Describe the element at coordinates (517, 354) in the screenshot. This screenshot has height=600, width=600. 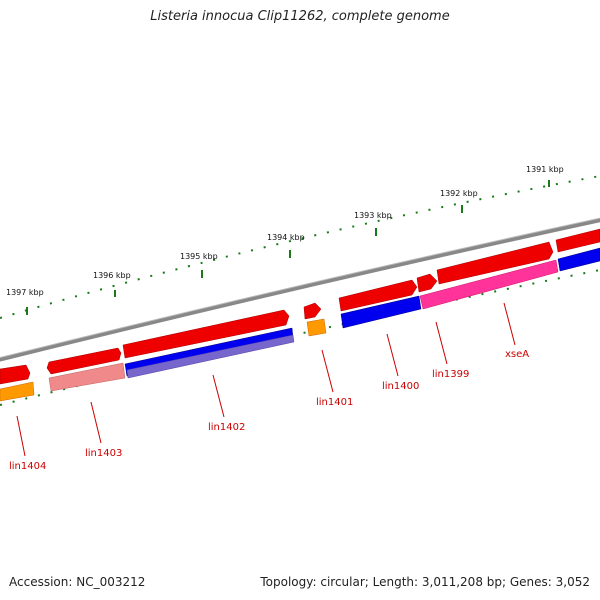
I see `gene-label-xseA: xseA` at that location.